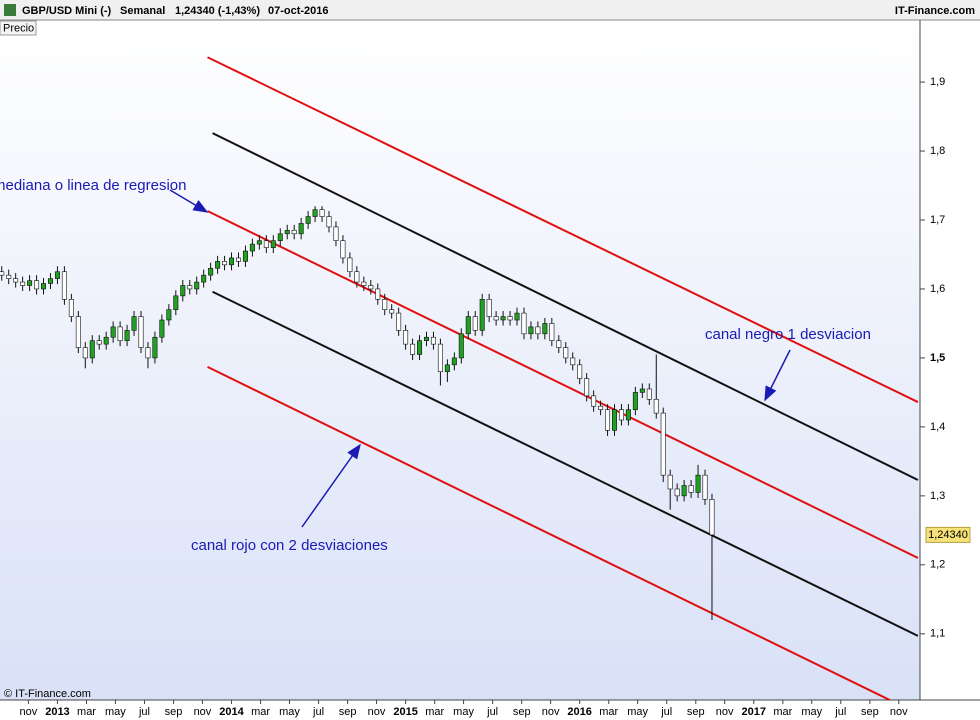 The width and height of the screenshot is (980, 720). Describe the element at coordinates (231, 712) in the screenshot. I see `x-tick-label: 2014` at that location.